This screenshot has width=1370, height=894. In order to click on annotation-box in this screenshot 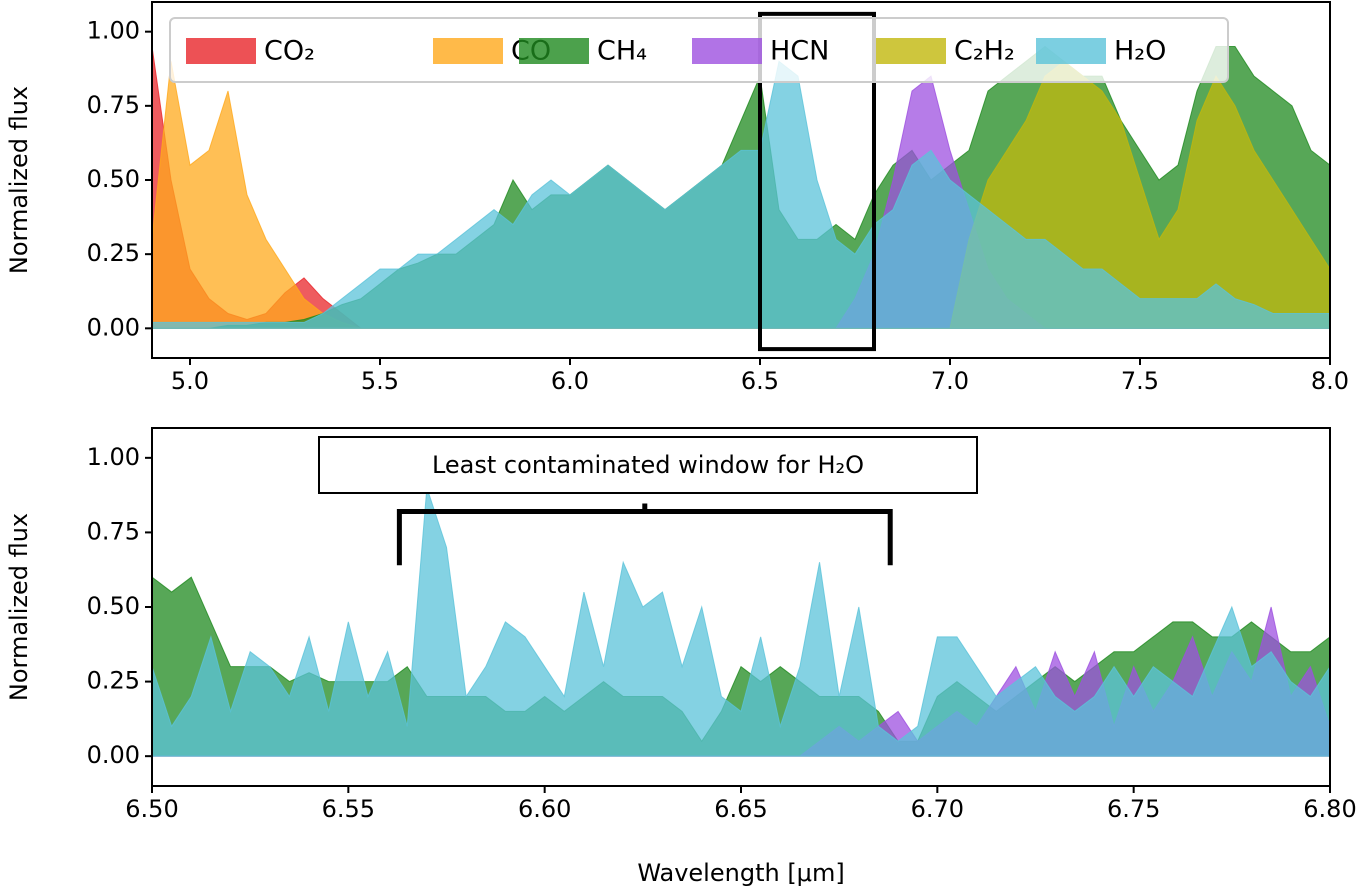, I will do `click(648, 465)`.